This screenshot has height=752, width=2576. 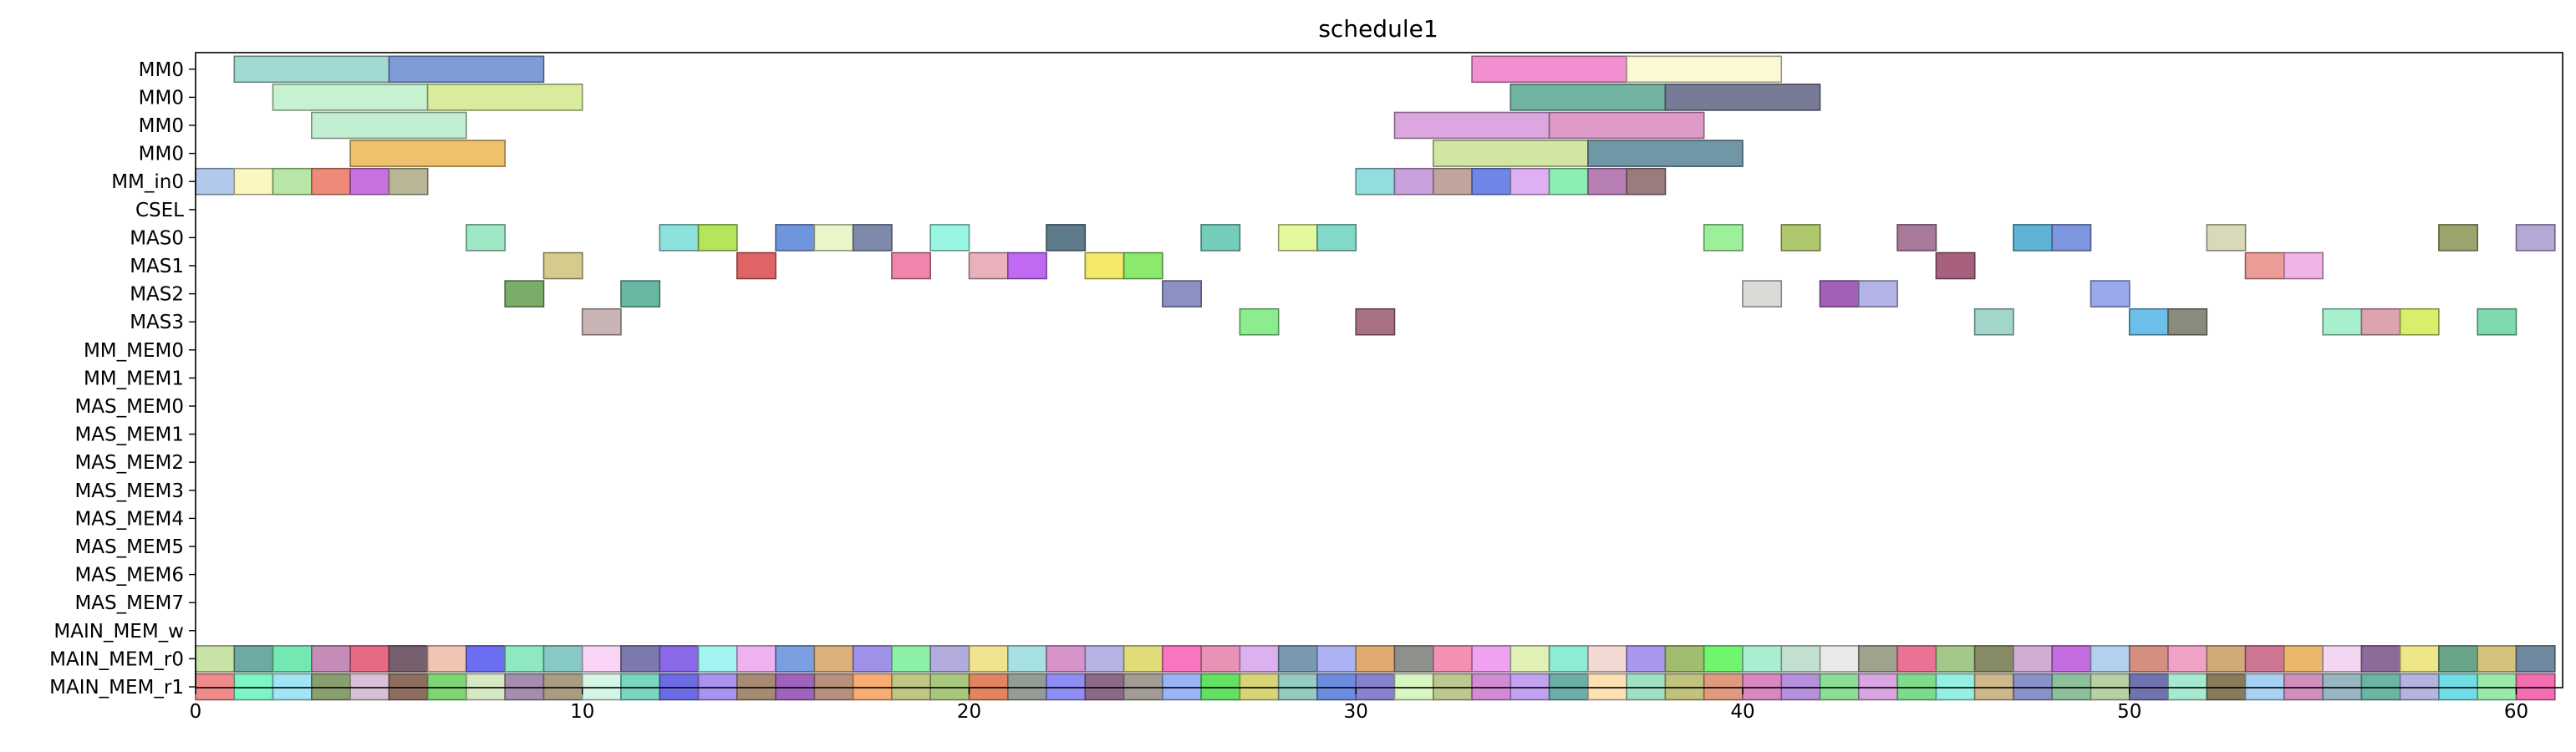 I want to click on y-tick-label: MAS_MEM6, so click(x=129, y=576).